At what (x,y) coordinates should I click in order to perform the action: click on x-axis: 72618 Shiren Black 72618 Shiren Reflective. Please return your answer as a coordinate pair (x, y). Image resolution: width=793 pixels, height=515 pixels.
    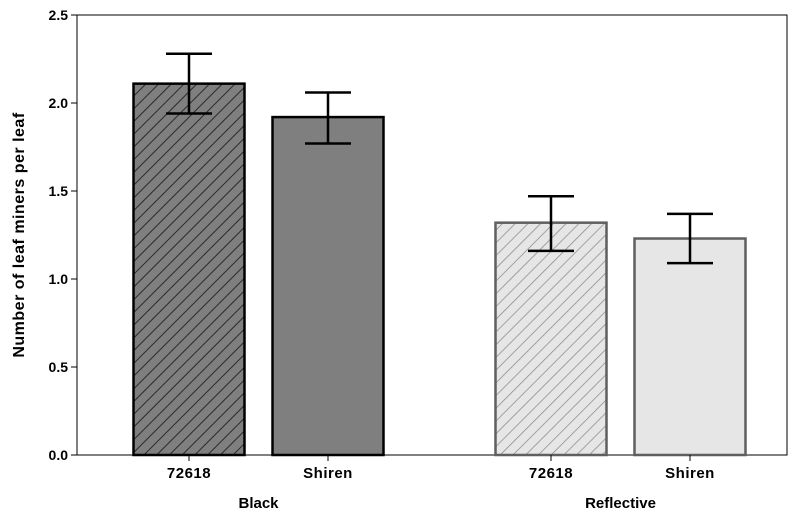
    Looking at the image, I should click on (441, 483).